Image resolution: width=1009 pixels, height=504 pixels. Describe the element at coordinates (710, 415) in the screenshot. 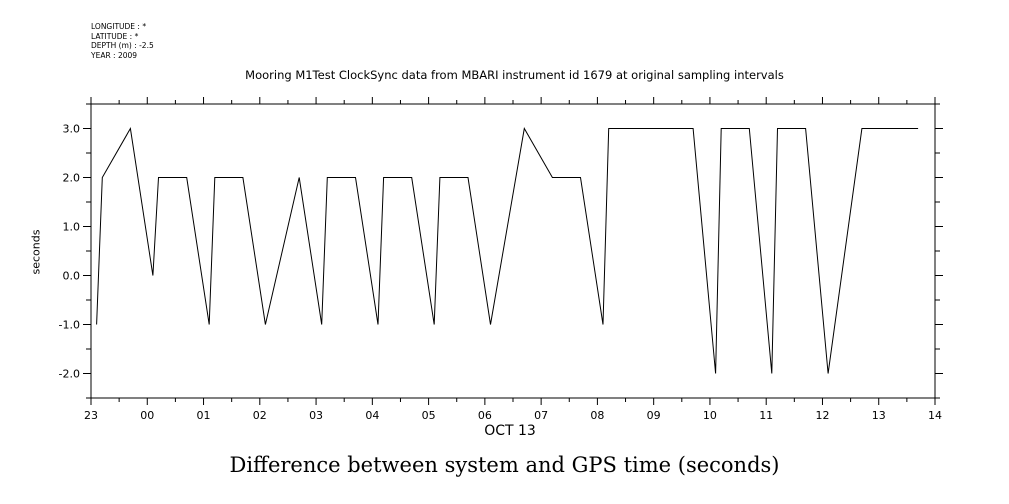

I see `x-tick-label: 10` at that location.